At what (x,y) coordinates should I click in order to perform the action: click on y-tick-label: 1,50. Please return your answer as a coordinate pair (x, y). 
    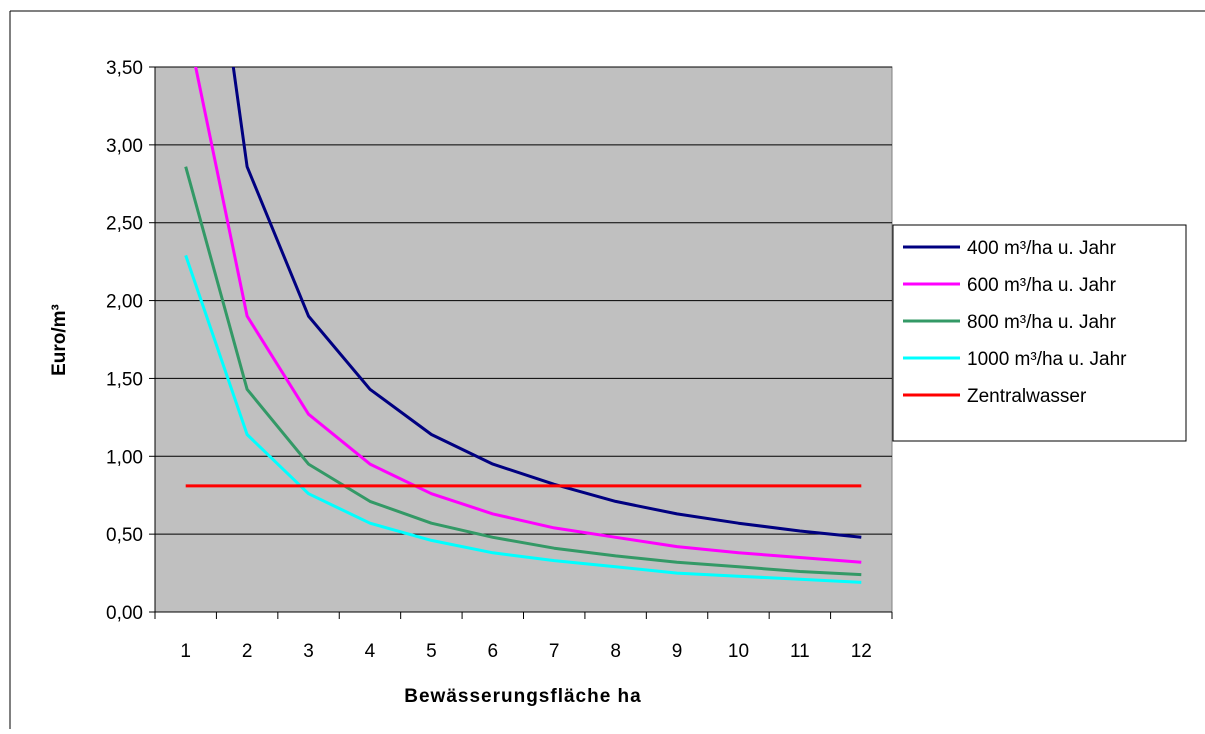
    Looking at the image, I should click on (124, 379).